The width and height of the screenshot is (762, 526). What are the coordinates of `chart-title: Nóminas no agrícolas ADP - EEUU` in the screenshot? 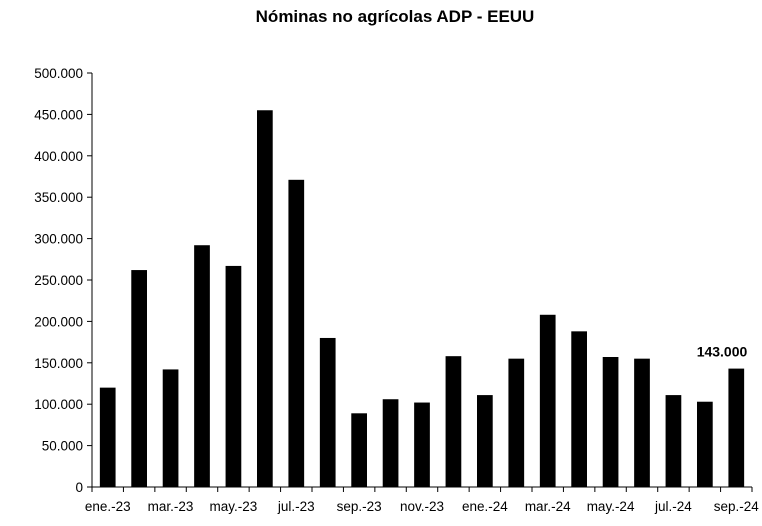 It's located at (395, 16).